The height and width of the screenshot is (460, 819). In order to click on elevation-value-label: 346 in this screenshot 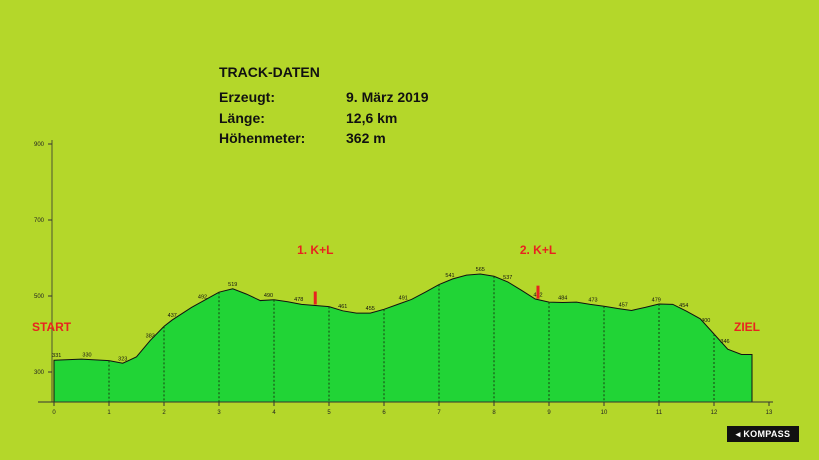, I will do `click(724, 342)`.